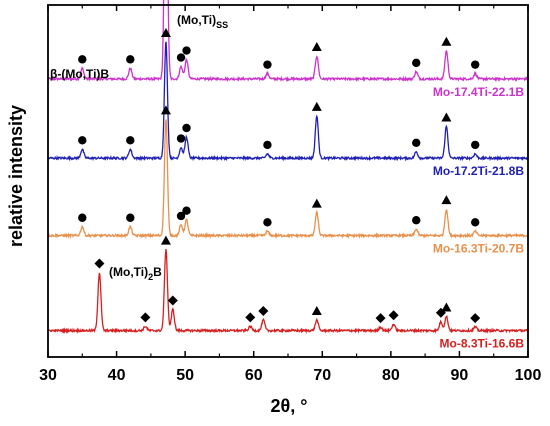 The width and height of the screenshot is (550, 426). What do you see at coordinates (478, 249) in the screenshot?
I see `series-label-2: Mo-16.3Ti-20.7B` at bounding box center [478, 249].